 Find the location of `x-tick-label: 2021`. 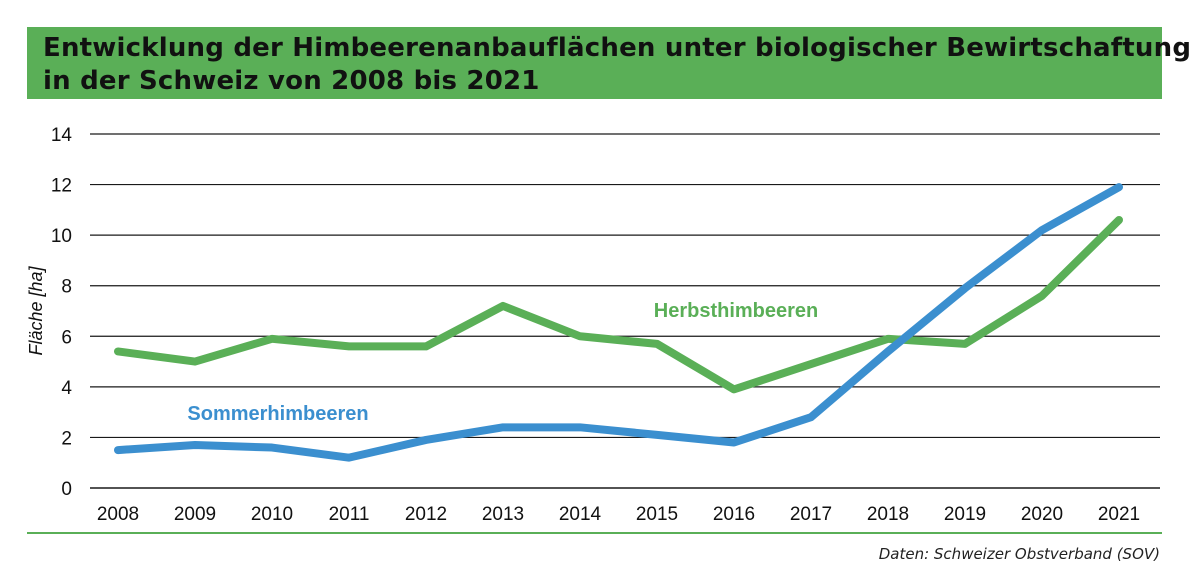

x-tick-label: 2021 is located at coordinates (1119, 514).